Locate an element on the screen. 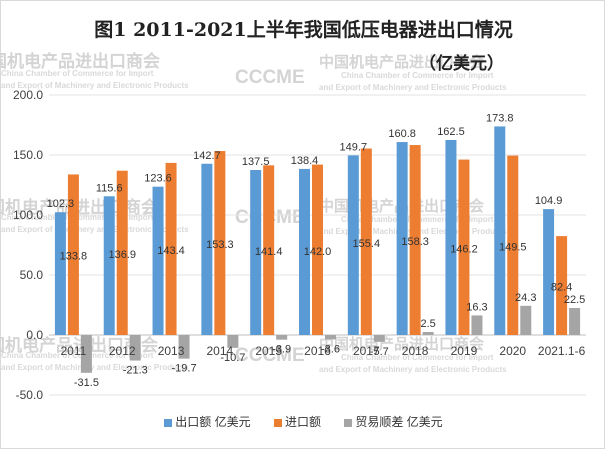 This screenshot has width=605, height=450. data-label: 142.7 is located at coordinates (207, 156).